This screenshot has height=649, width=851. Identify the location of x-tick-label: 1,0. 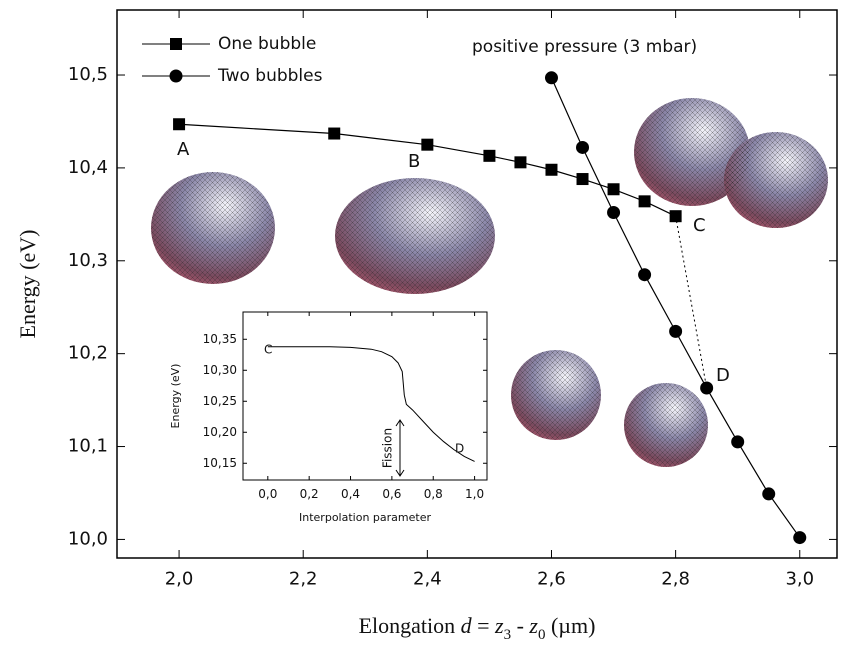
(474, 494).